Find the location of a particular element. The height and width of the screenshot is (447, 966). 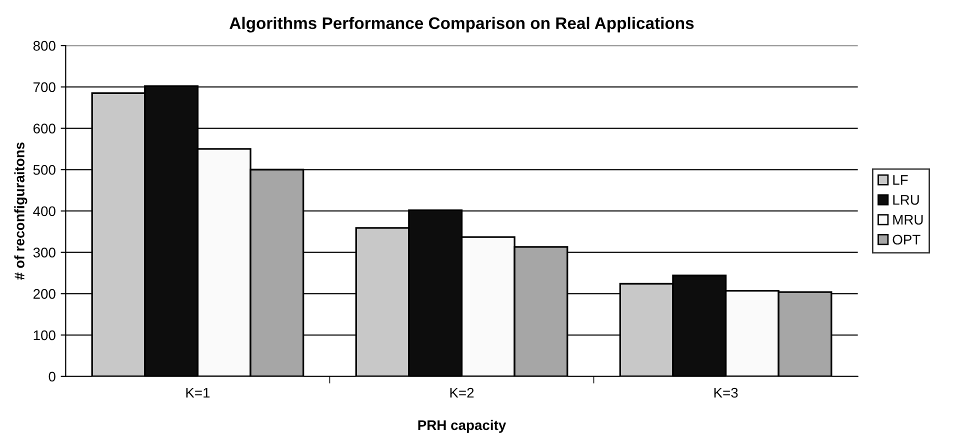

x-tick-label: K=2 is located at coordinates (462, 393).